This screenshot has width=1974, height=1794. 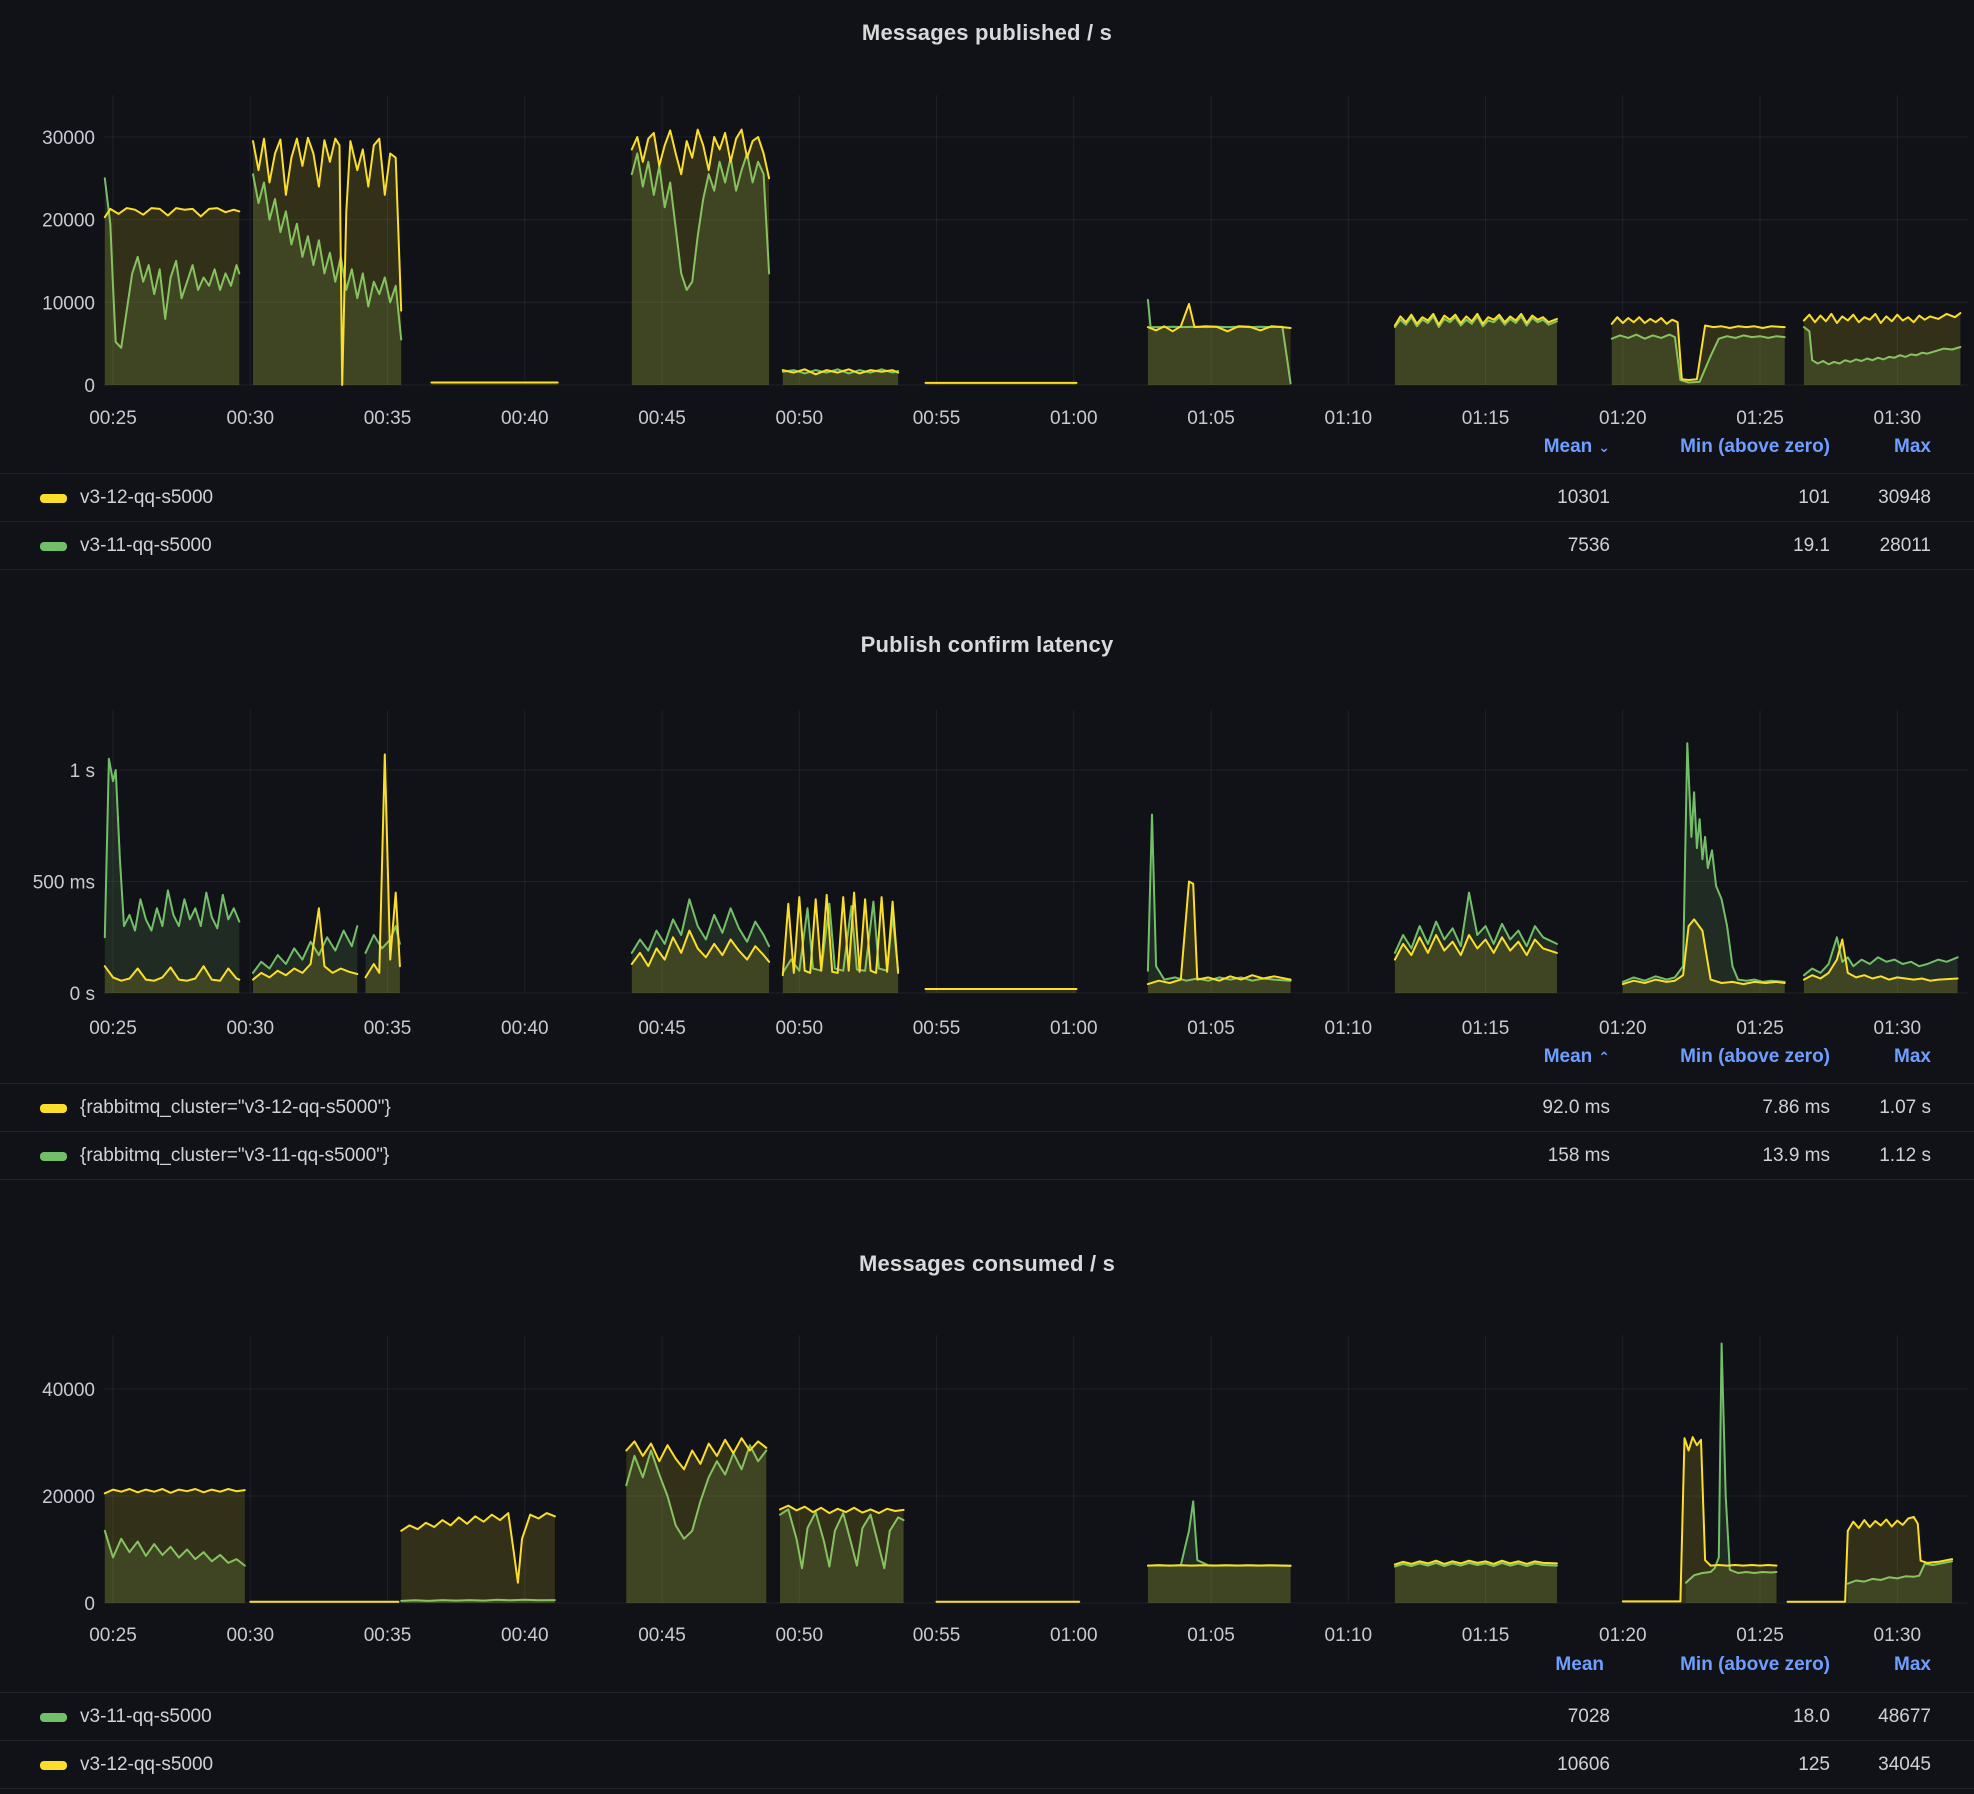 I want to click on legend-row: v3-12-qq-s5000 10301 101 30948, so click(x=987, y=497).